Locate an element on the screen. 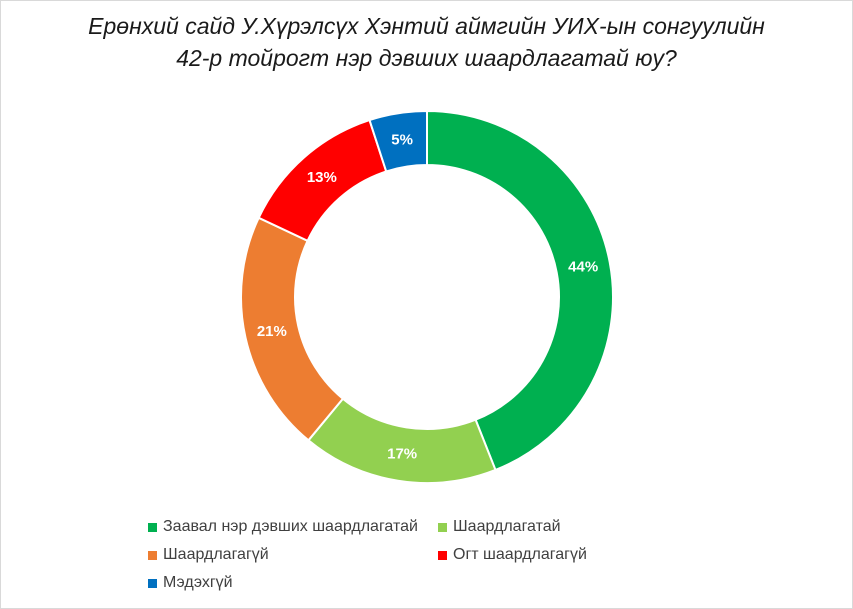 The height and width of the screenshot is (609, 853). legend-item-3: Огт шаардлагагүй is located at coordinates (512, 555).